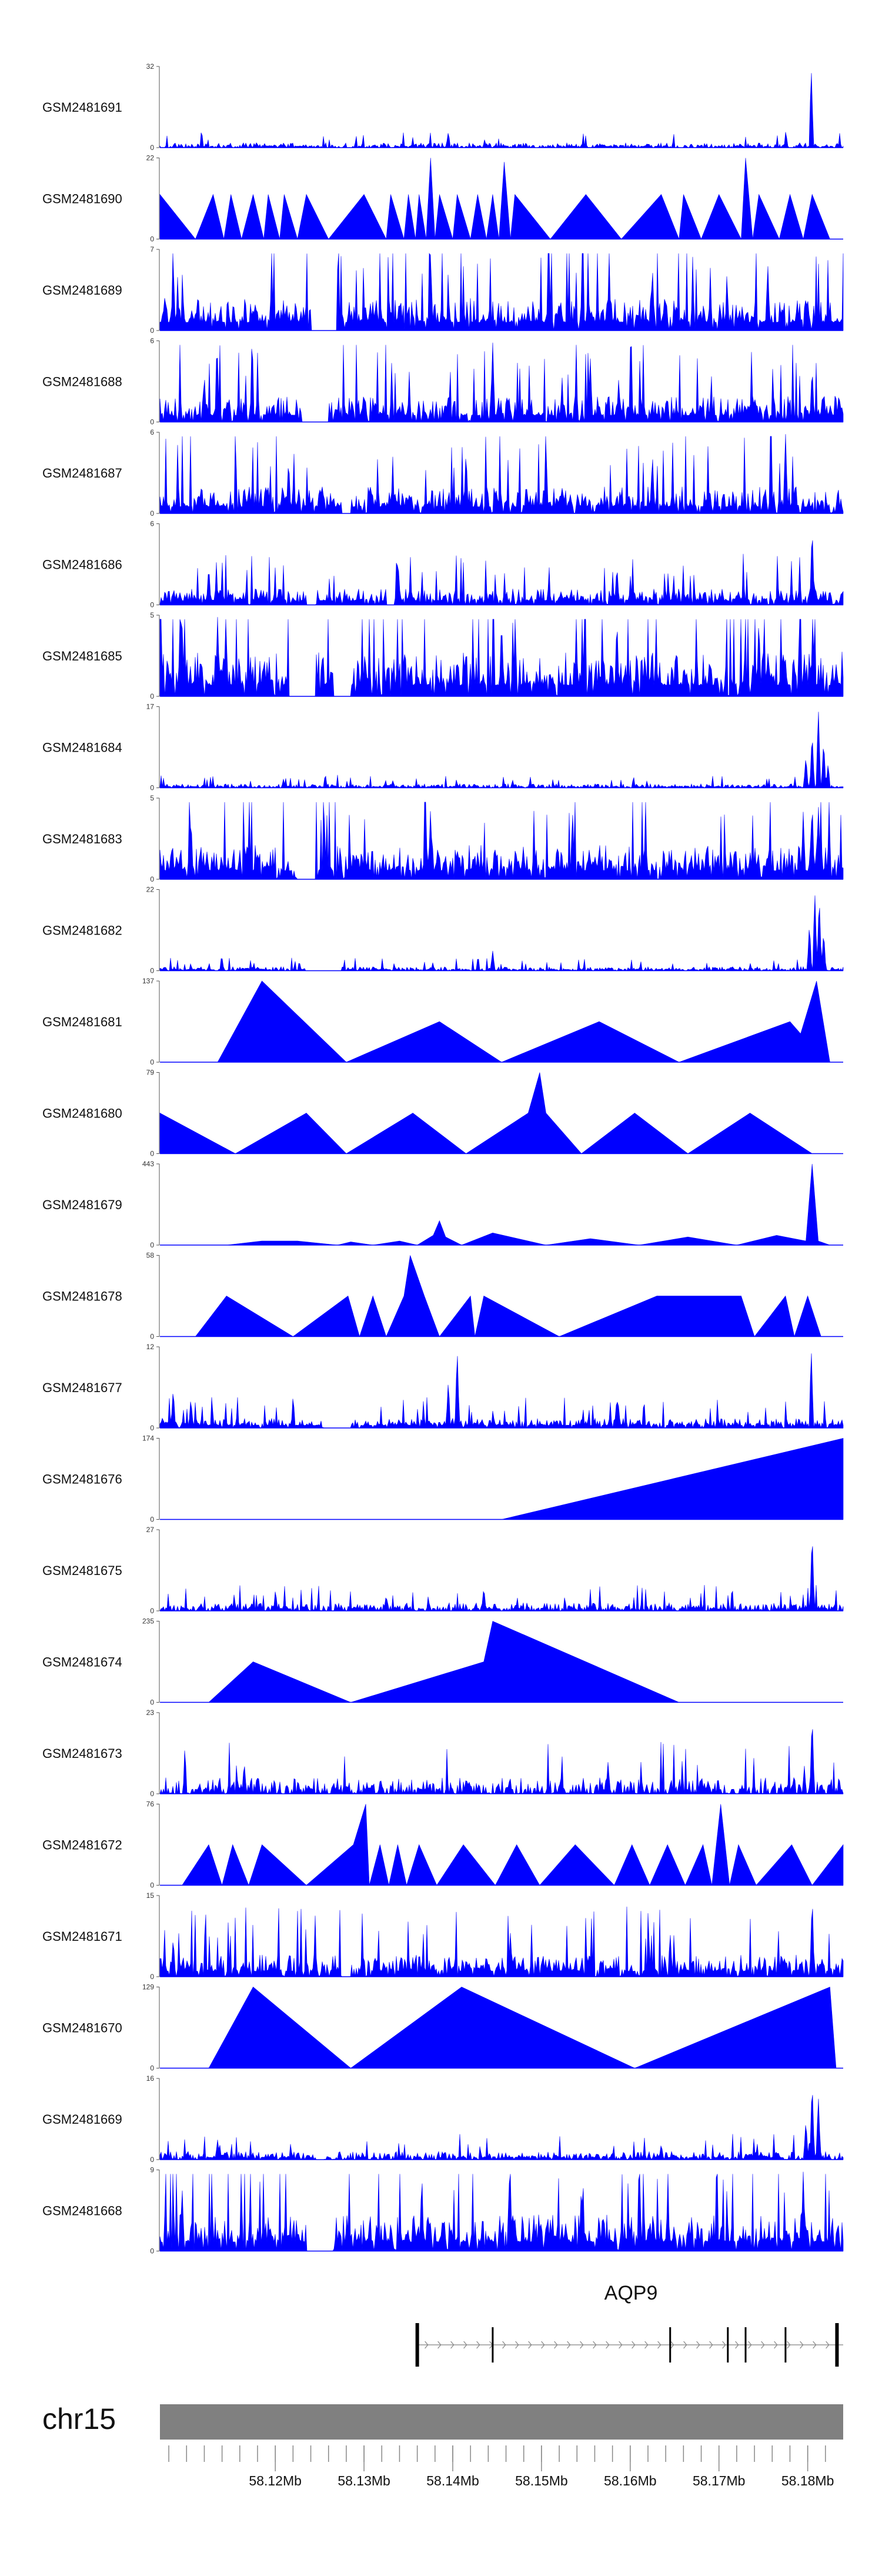 The width and height of the screenshot is (882, 2576). What do you see at coordinates (148, 1438) in the screenshot?
I see `y-max-label: 174` at bounding box center [148, 1438].